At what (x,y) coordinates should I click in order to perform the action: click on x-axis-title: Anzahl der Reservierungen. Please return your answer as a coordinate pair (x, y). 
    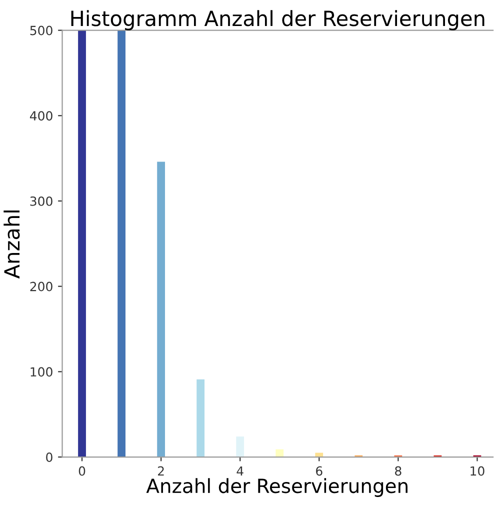
    Looking at the image, I should click on (277, 487).